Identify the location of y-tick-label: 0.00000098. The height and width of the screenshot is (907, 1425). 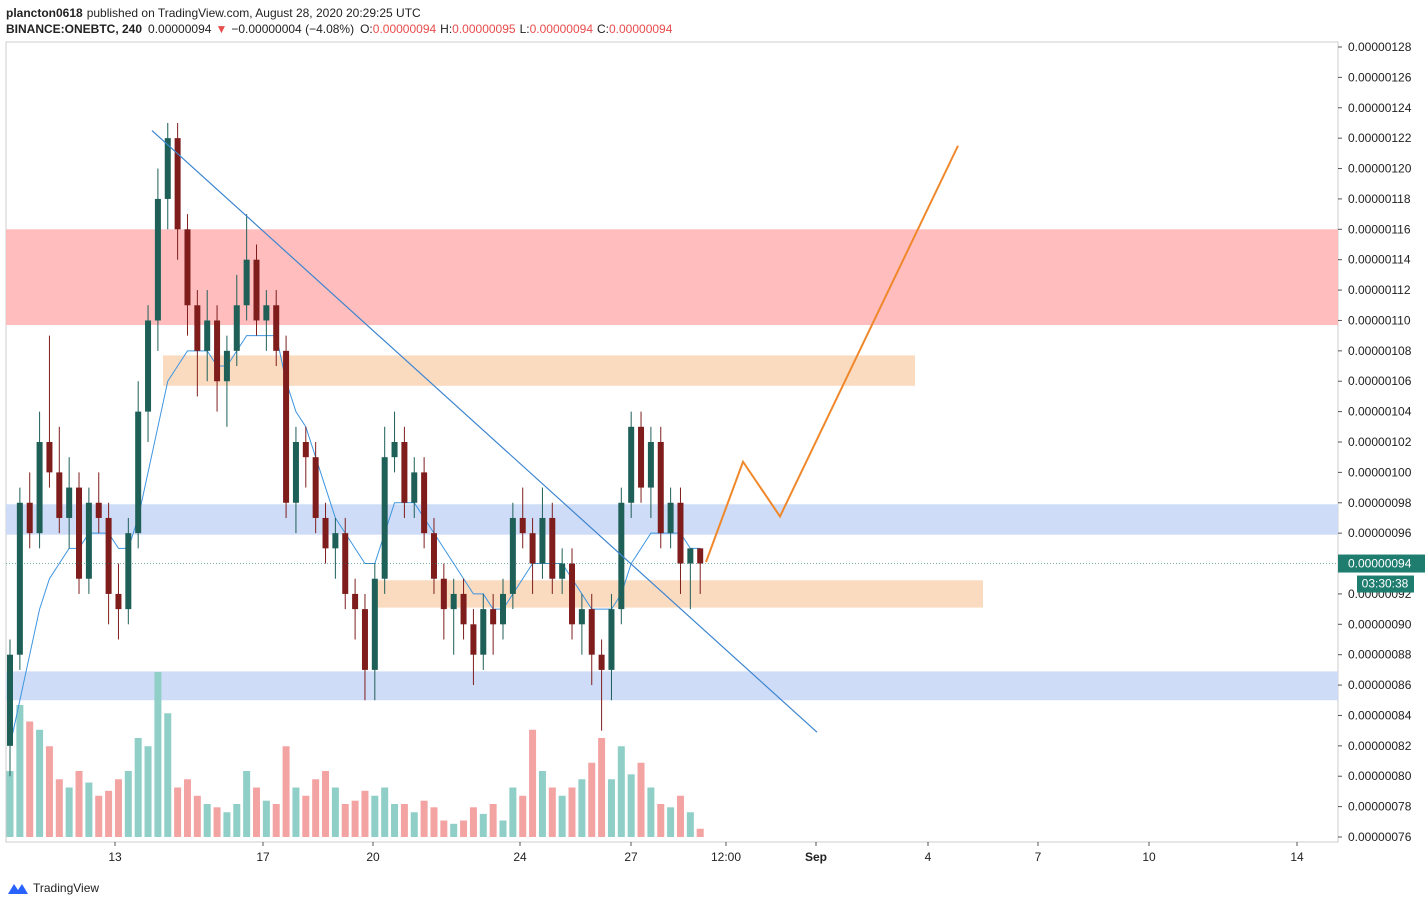
(1380, 503).